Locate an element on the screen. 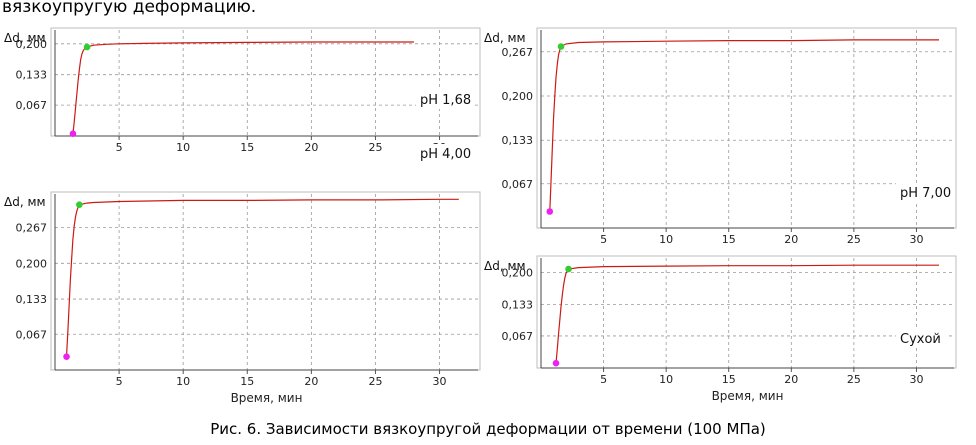 This screenshot has width=976, height=445. sample-label: pH 7,00 is located at coordinates (925, 193).